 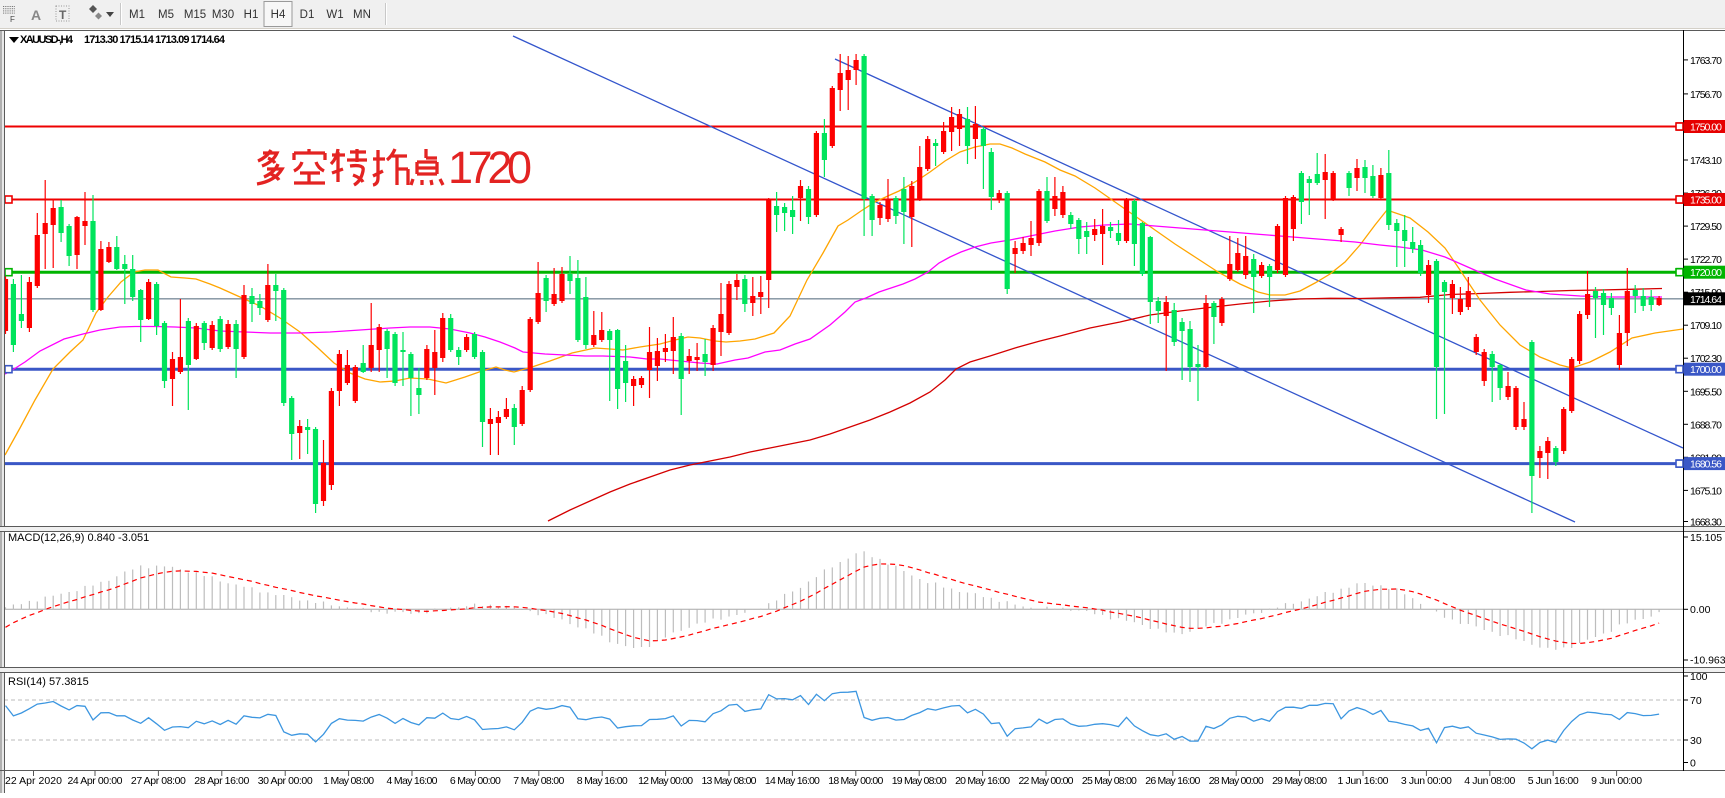 I want to click on svg-text: 1756.70, so click(x=1706, y=95).